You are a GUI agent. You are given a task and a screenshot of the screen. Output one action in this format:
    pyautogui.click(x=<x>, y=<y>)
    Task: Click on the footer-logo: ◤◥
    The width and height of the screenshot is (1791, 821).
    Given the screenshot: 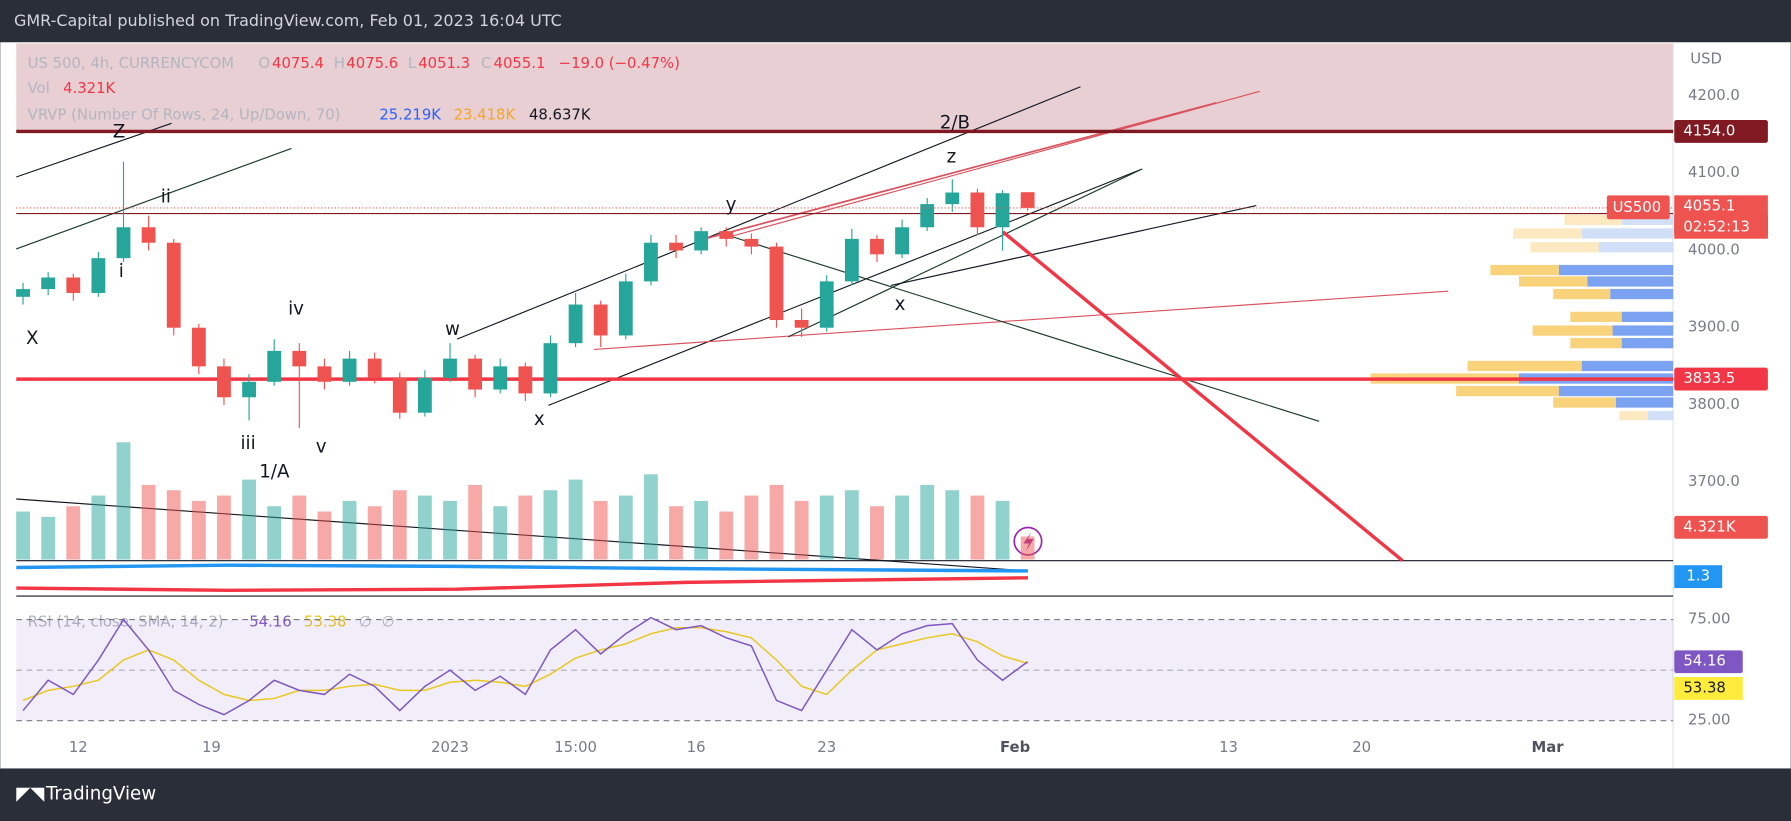 What is the action you would take?
    pyautogui.click(x=30, y=794)
    